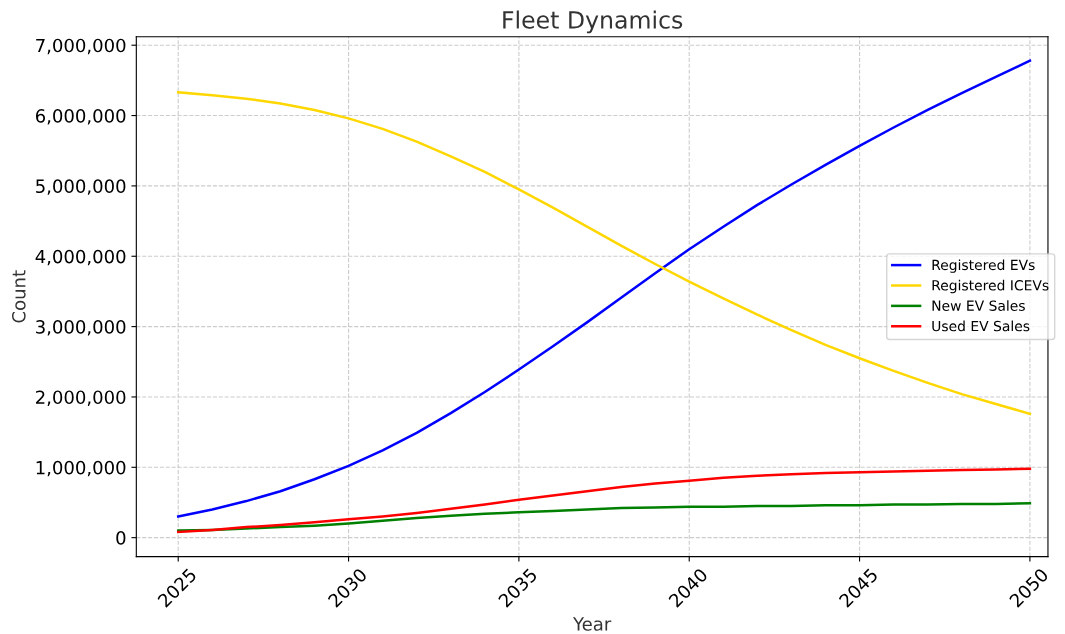  I want to click on x-axis-title: Year, so click(592, 624).